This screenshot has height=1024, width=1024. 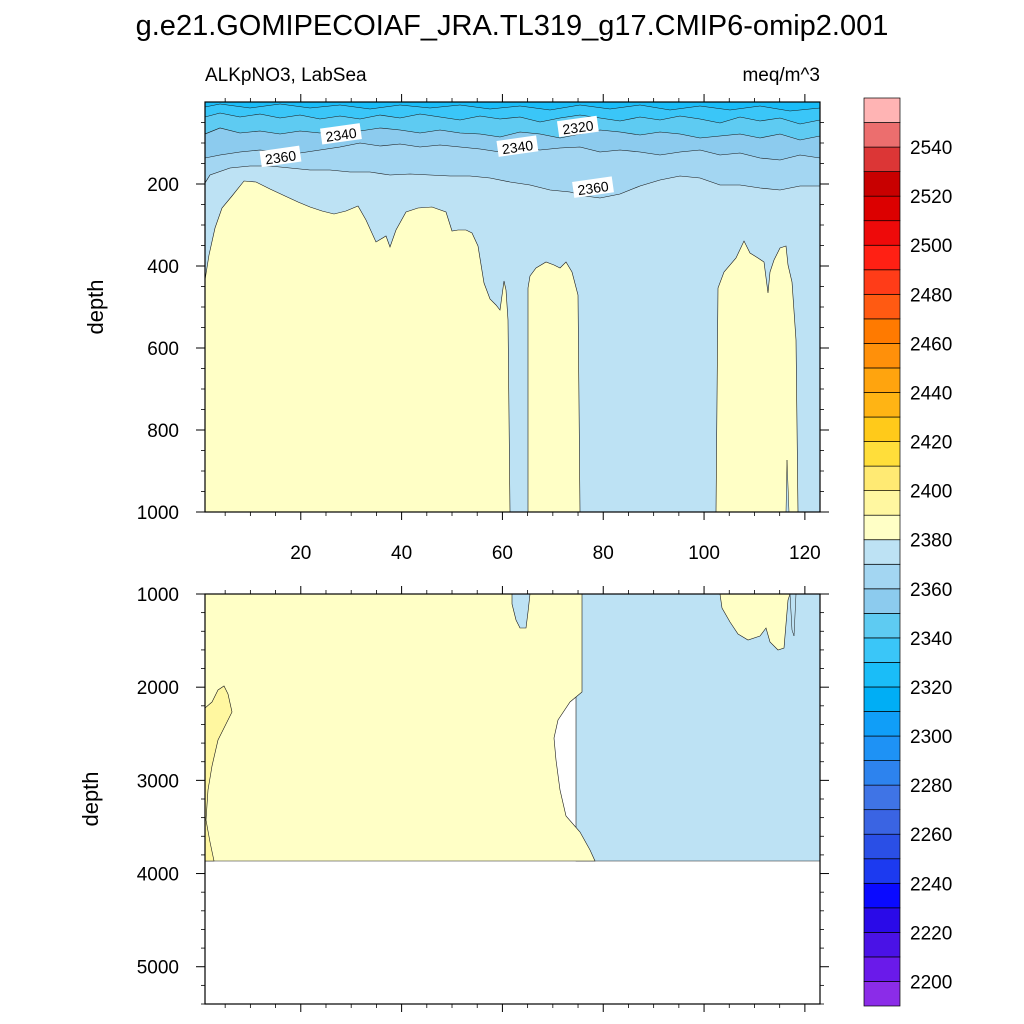 I want to click on colorbar-label: 2320, so click(x=931, y=688).